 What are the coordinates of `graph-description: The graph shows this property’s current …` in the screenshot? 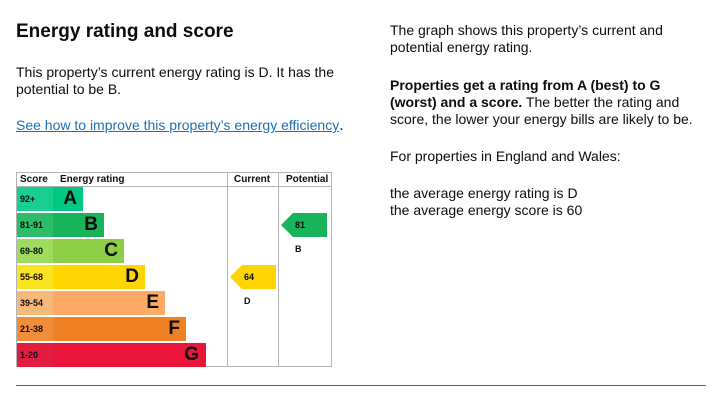 It's located at (526, 38).